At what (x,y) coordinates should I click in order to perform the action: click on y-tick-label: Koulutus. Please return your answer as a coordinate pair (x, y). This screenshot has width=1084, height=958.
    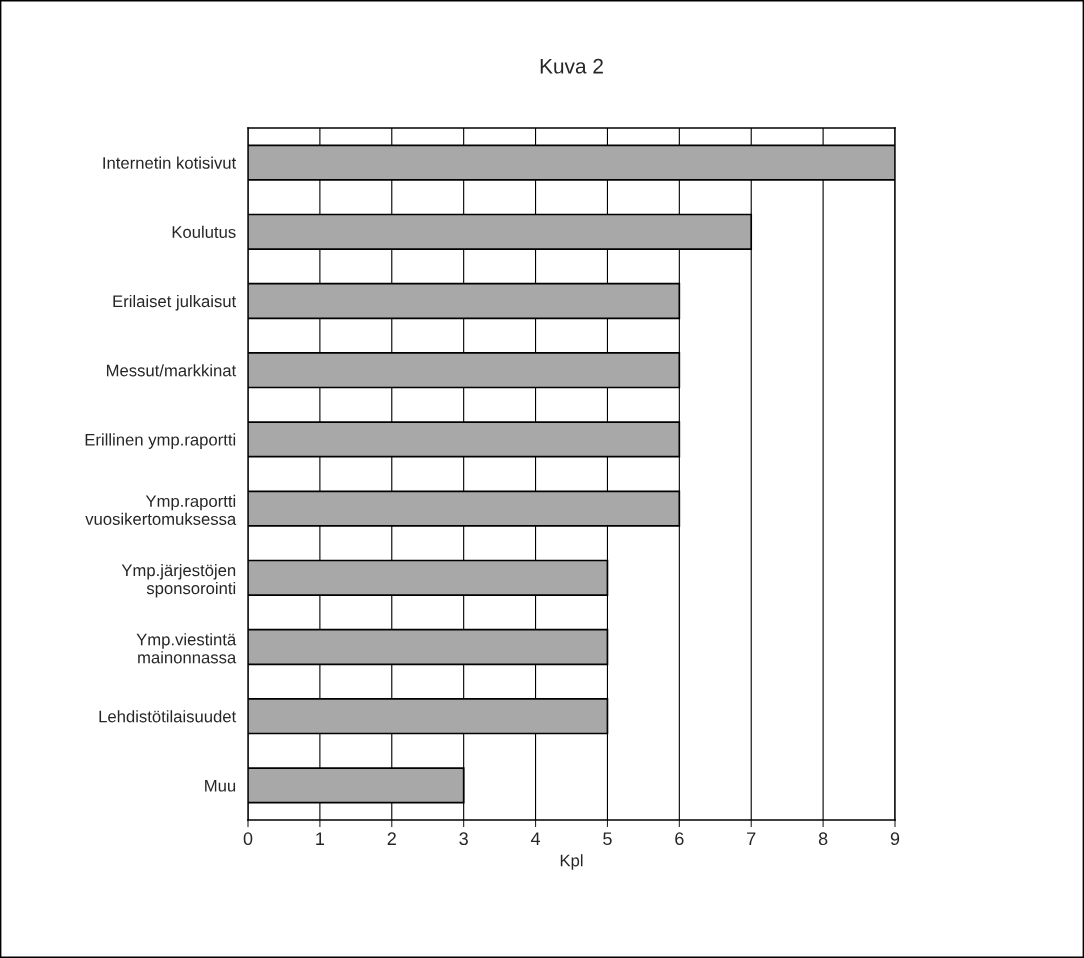
    Looking at the image, I should click on (204, 231).